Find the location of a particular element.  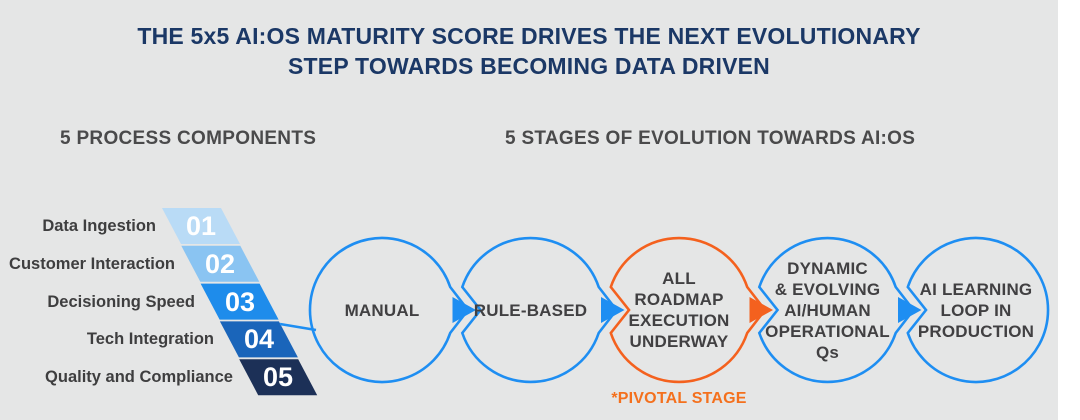

stage-label-line: AI LEARNING is located at coordinates (976, 289).